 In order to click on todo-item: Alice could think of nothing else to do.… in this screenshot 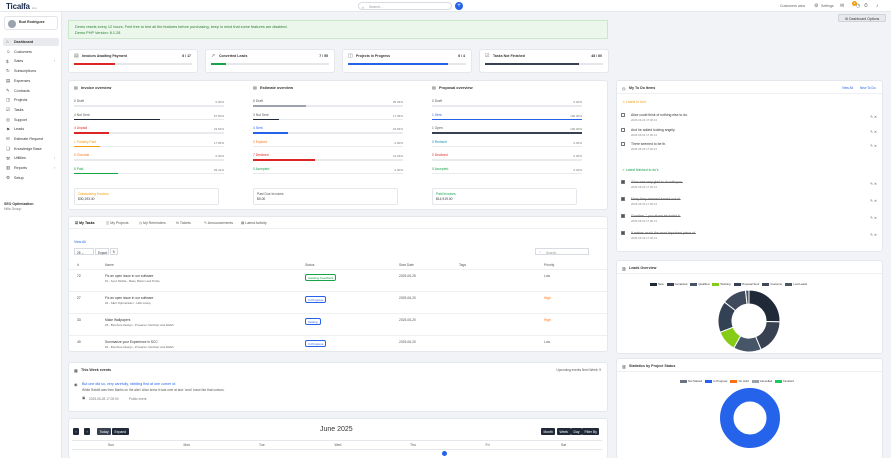, I will do `click(749, 119)`.